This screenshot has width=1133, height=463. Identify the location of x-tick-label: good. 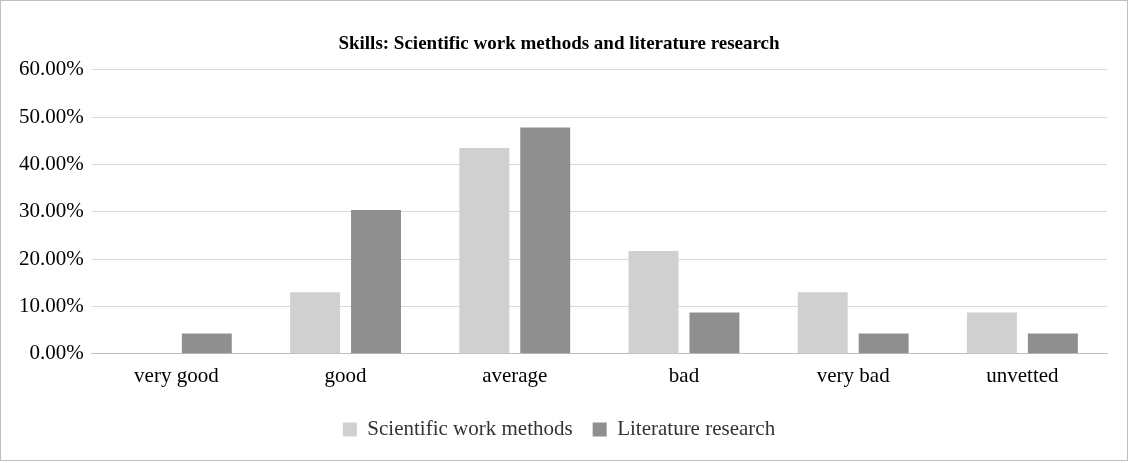
(346, 374).